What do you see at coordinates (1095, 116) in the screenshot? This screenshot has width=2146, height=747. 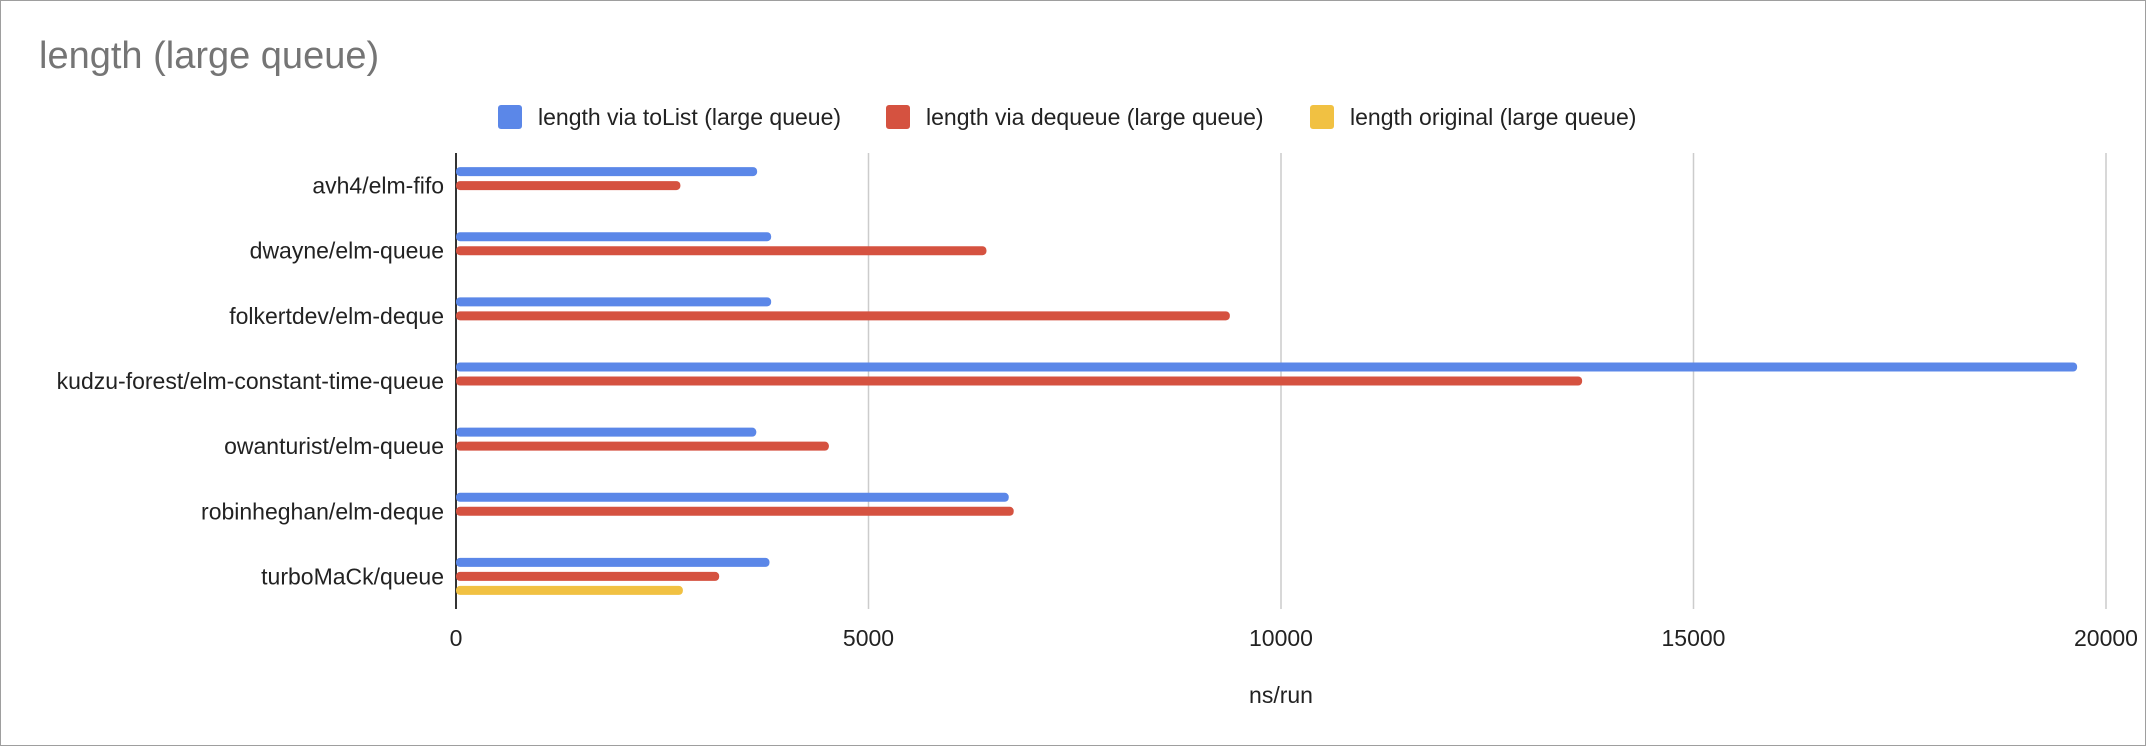 I see `legend-label: length via dequeue (large queue)` at bounding box center [1095, 116].